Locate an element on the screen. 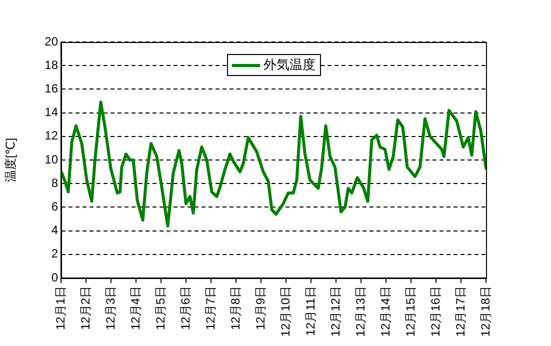  x-tick-label: 12月9日 is located at coordinates (260, 308).